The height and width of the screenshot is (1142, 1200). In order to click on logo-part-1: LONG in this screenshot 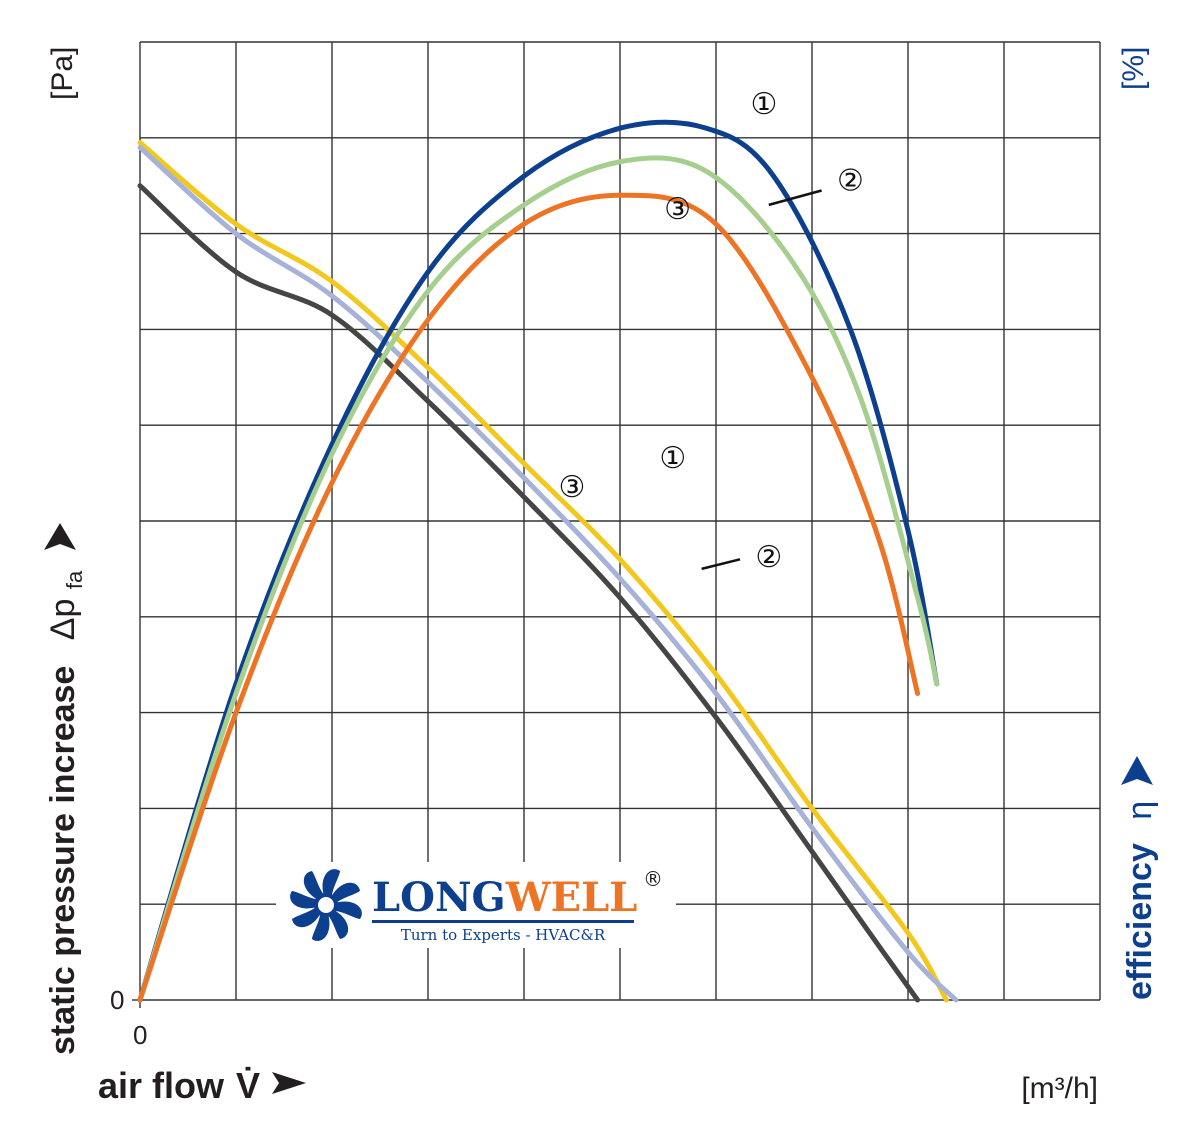, I will do `click(439, 897)`.